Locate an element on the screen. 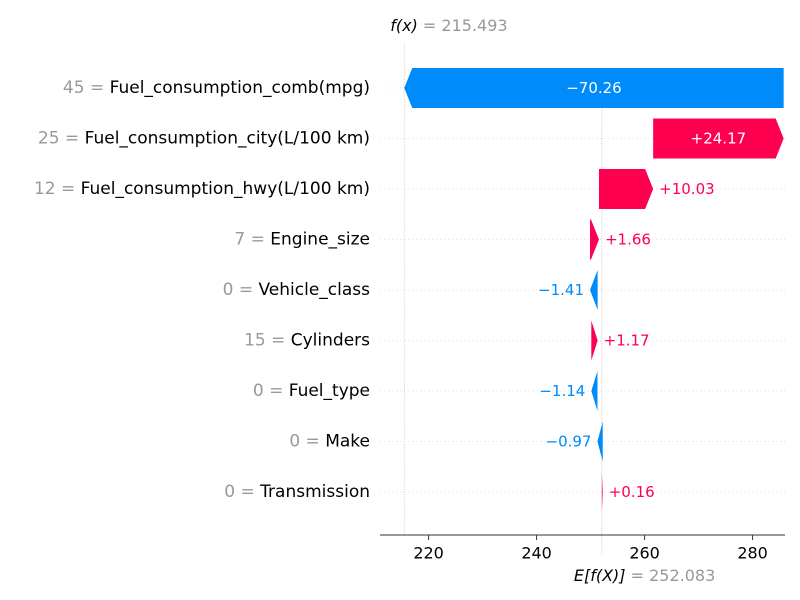 Image resolution: width=800 pixels, height=600 pixels. feature-name: Make is located at coordinates (347, 442).